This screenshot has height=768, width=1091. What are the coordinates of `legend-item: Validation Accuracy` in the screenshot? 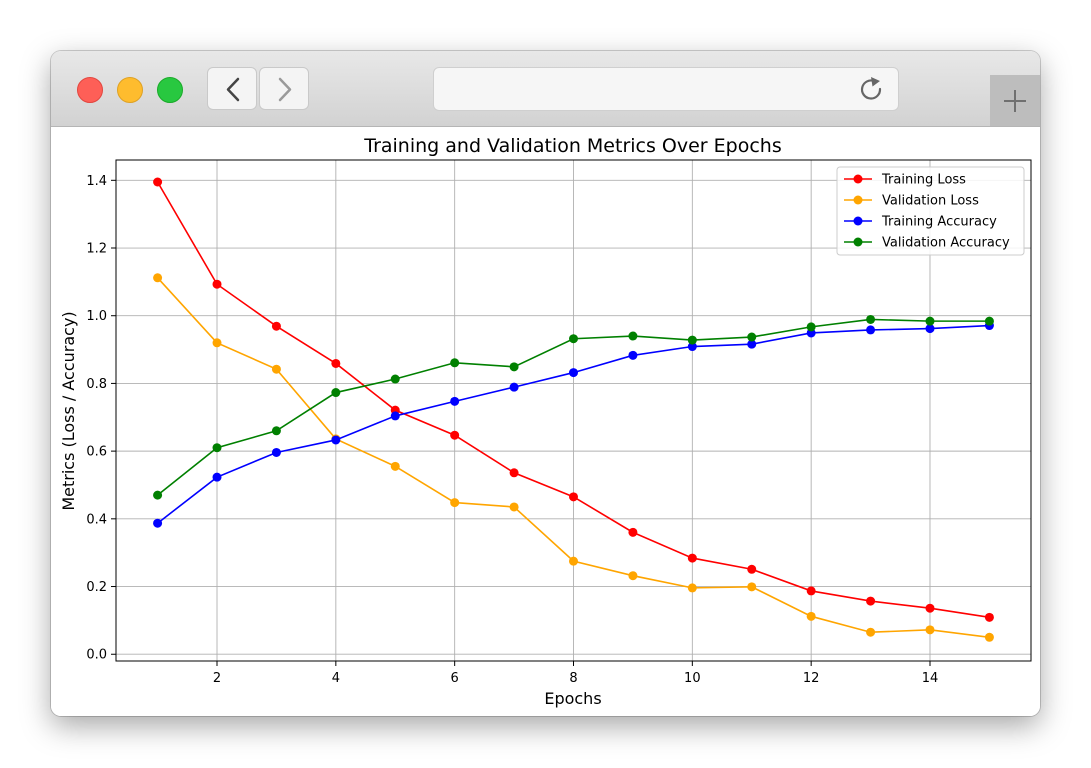 It's located at (927, 243).